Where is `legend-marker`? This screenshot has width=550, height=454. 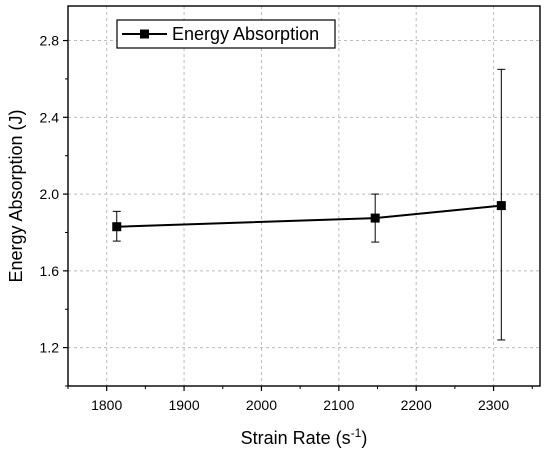
legend-marker is located at coordinates (144, 34).